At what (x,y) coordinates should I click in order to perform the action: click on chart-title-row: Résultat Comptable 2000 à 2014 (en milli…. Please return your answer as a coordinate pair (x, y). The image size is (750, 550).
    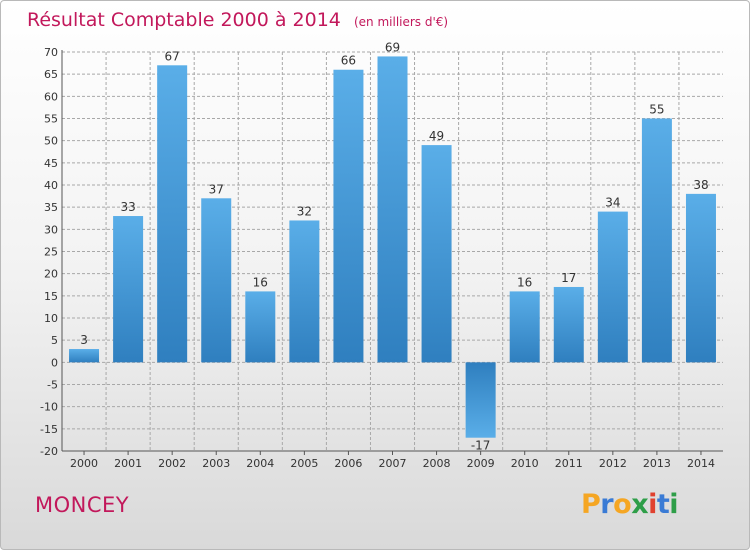
    Looking at the image, I should click on (237, 20).